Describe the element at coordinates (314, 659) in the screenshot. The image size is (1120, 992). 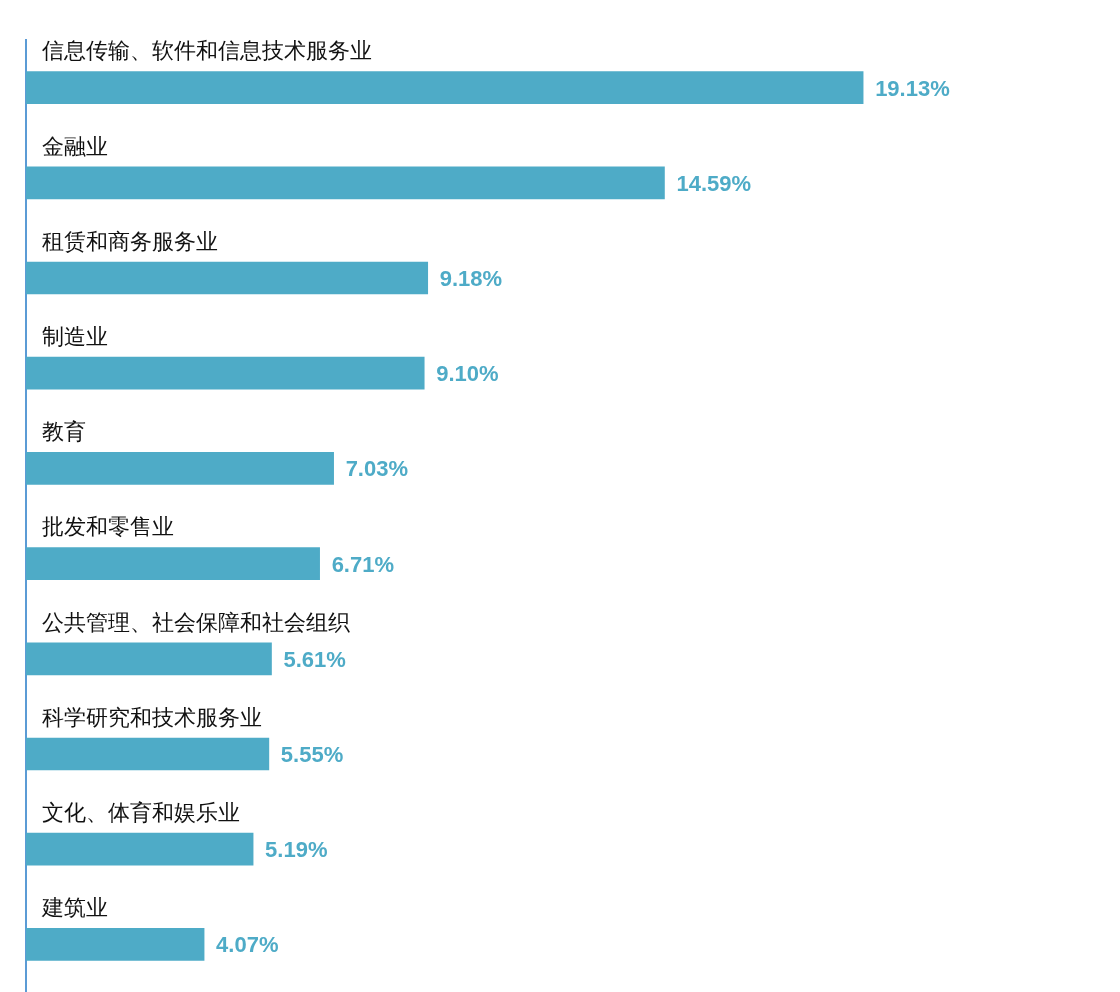
I see `data-label: 5.61%` at that location.